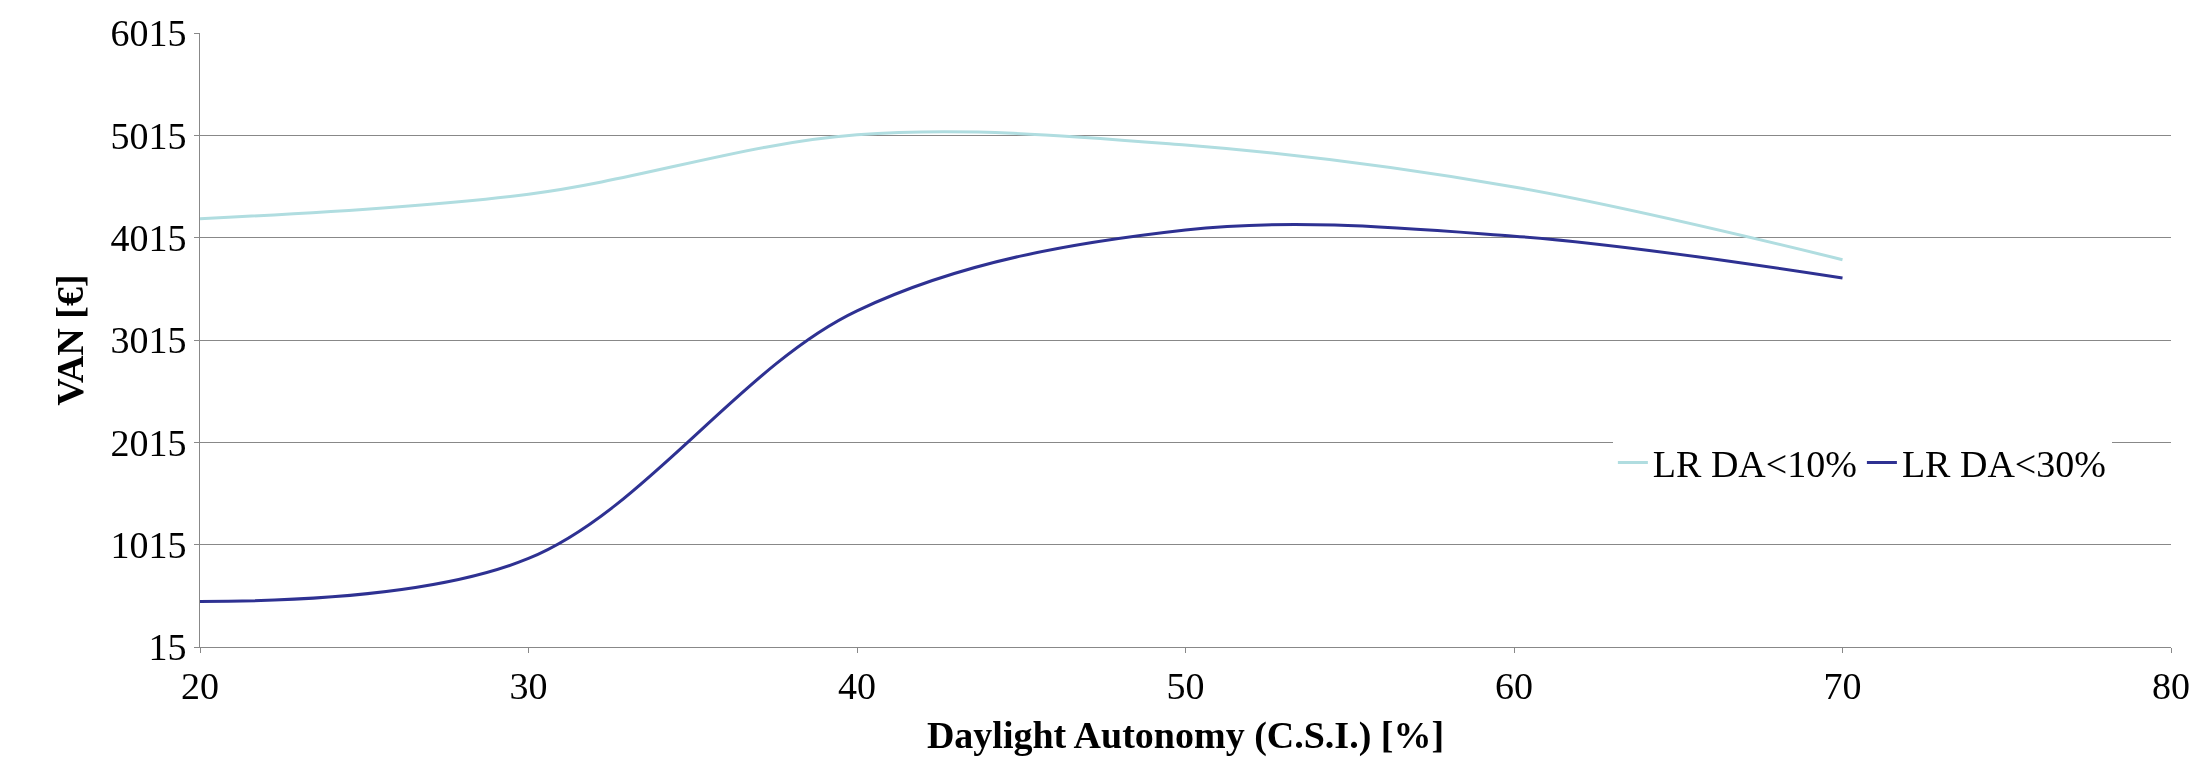  Describe the element at coordinates (148, 340) in the screenshot. I see `y-tick-label: 3015` at that location.